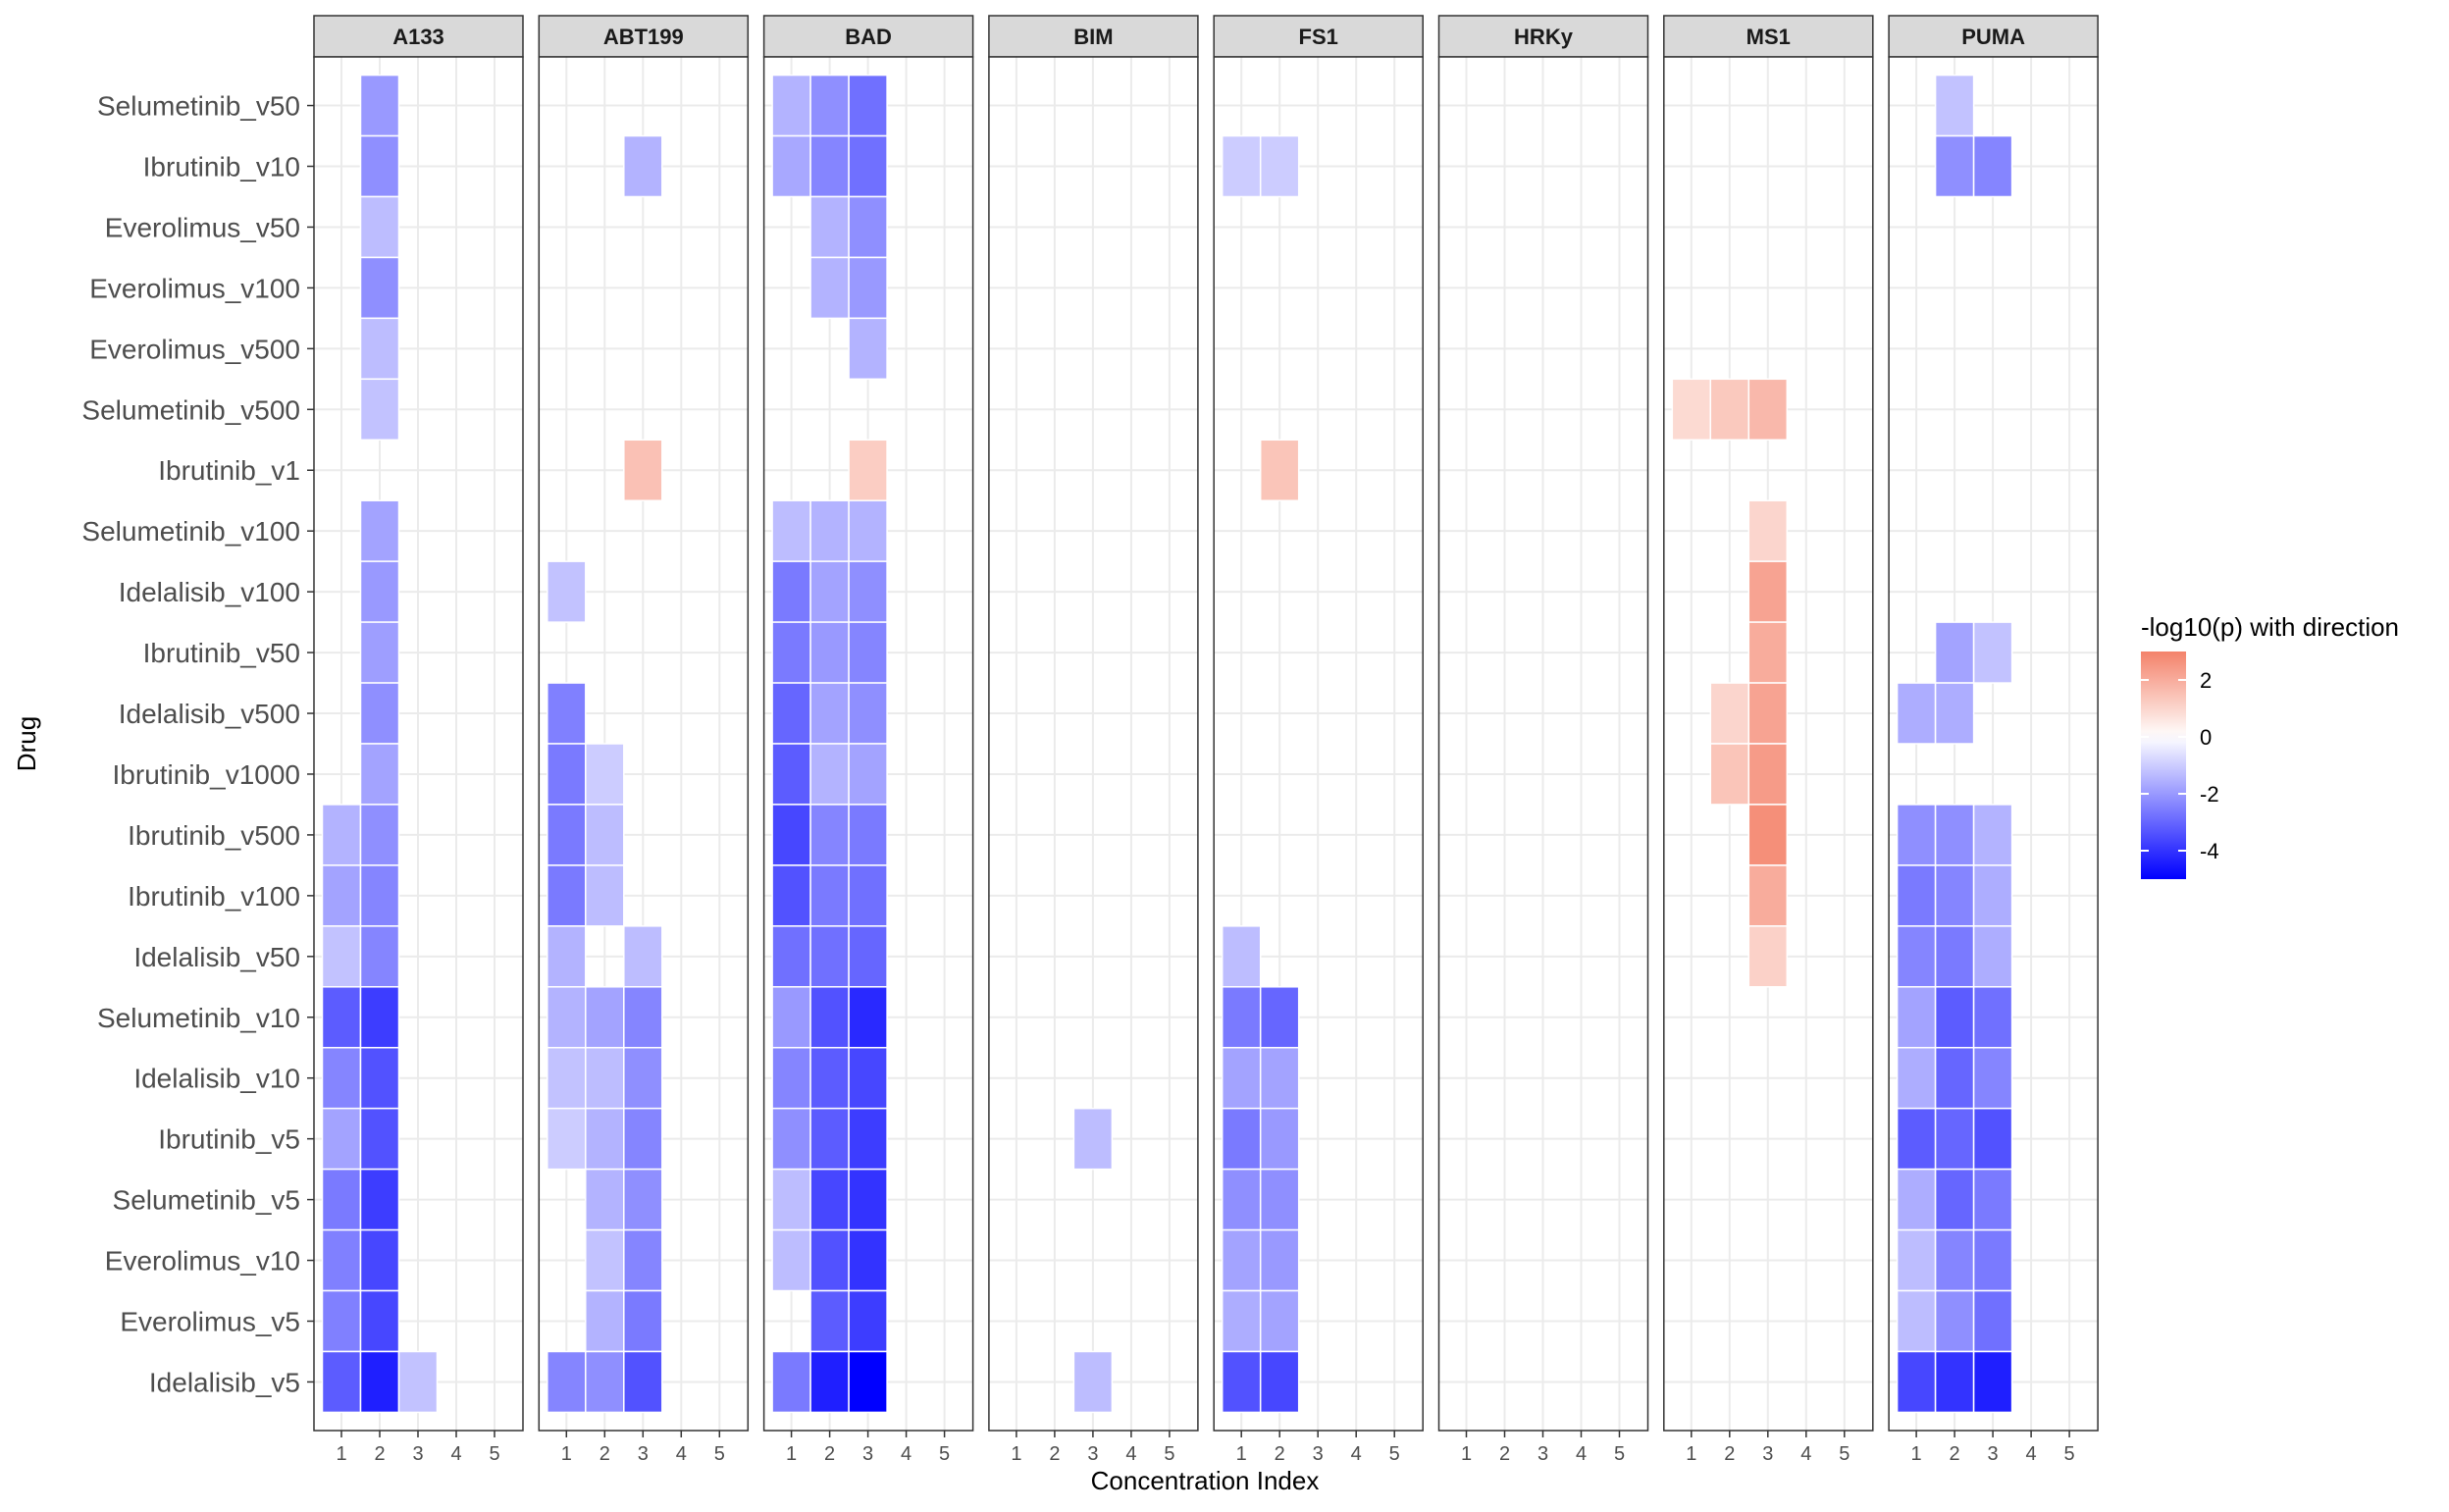 The width and height of the screenshot is (2449, 1512). I want to click on y-tick-label: Ibrutinib_v1000, so click(207, 774).